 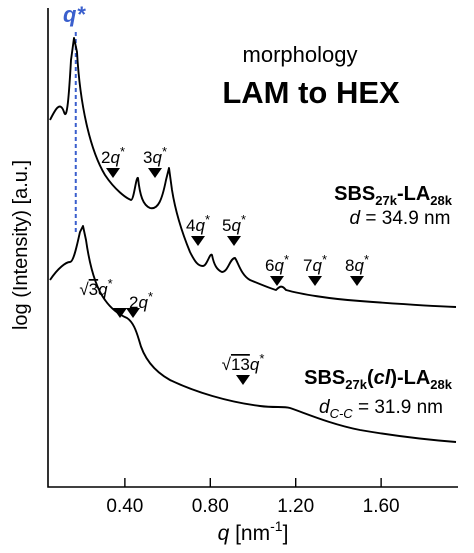 I want to click on peak-label-s2-0: √3q*, so click(x=95, y=287).